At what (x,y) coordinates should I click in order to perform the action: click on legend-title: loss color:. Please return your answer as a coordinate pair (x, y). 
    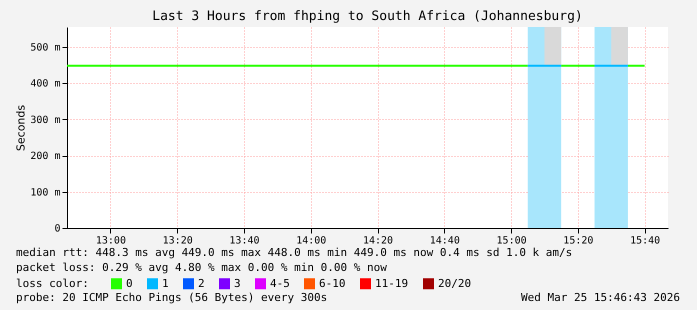
    Looking at the image, I should click on (52, 283).